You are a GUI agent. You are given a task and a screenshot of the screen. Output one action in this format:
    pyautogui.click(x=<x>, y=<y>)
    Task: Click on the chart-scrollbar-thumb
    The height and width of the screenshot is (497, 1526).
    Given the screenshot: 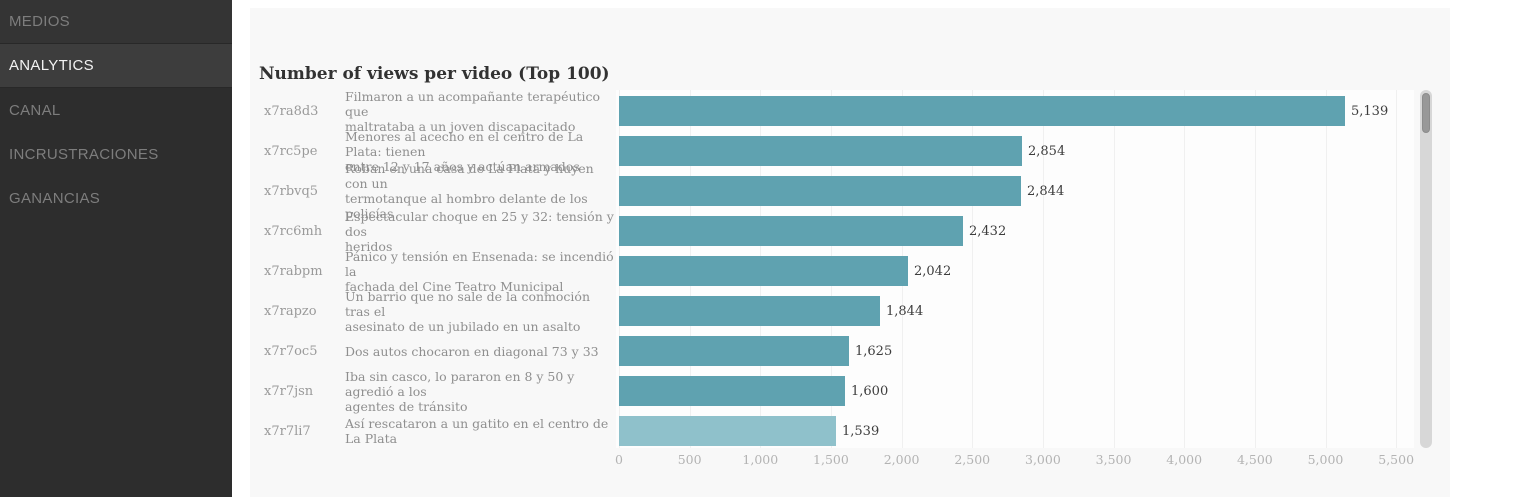 What is the action you would take?
    pyautogui.click(x=1426, y=113)
    